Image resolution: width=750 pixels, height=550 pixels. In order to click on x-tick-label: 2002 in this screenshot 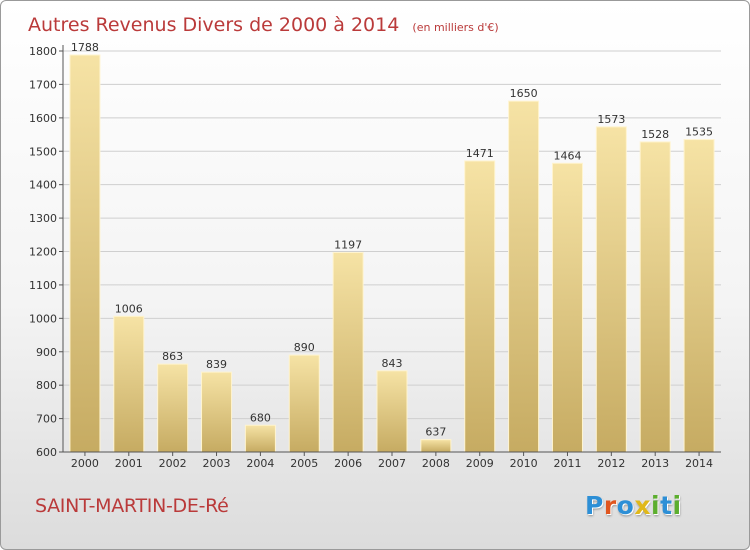, I will do `click(173, 463)`.